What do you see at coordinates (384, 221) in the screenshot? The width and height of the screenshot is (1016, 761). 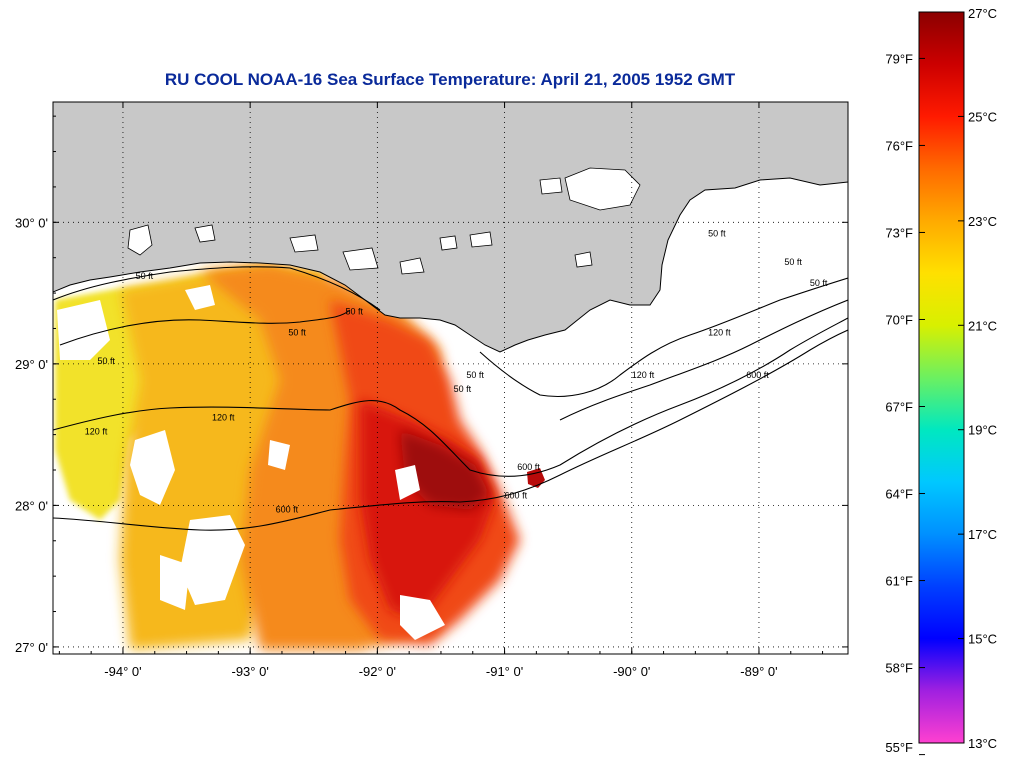 I see `inland-water` at bounding box center [384, 221].